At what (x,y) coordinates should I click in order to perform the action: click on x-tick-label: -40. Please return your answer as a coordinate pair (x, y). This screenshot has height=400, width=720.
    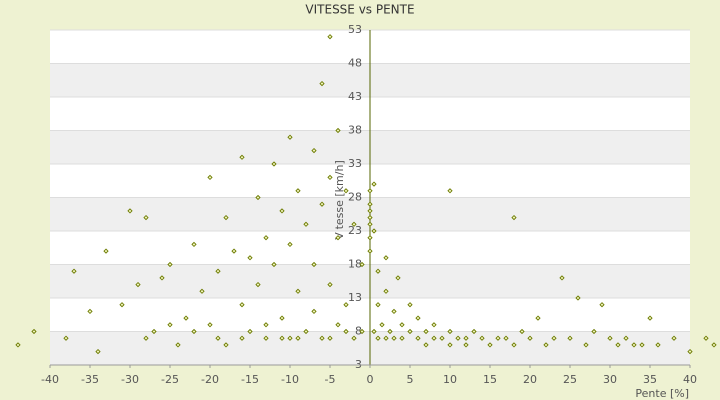
    Looking at the image, I should click on (50, 379).